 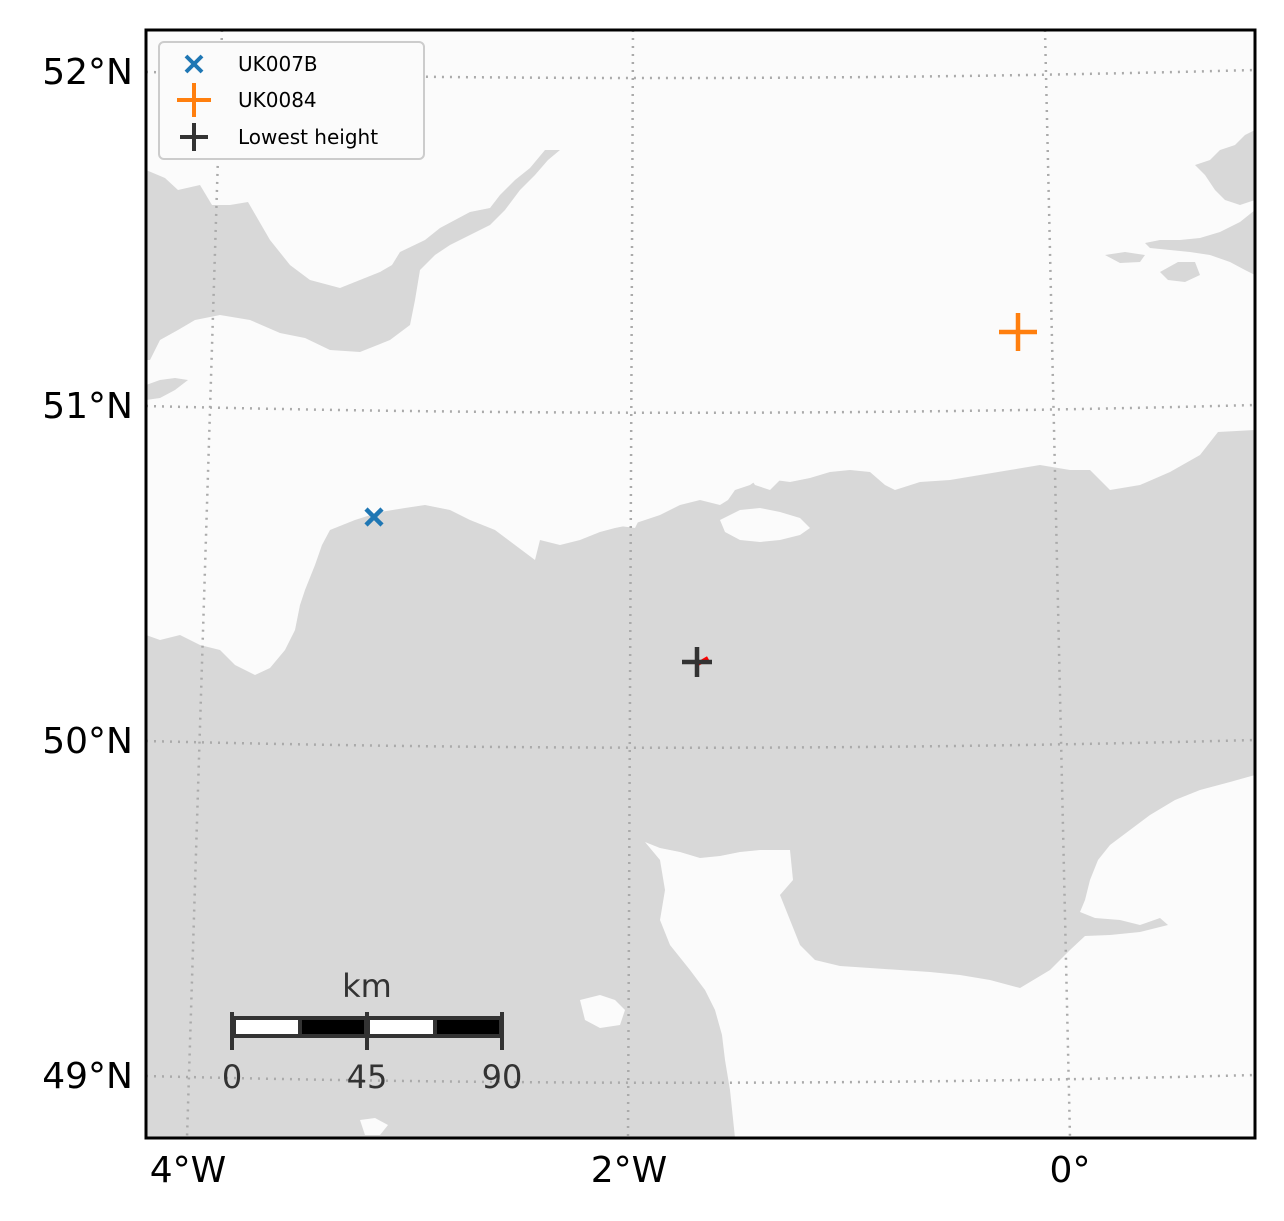 I want to click on land-solent-inlet, so click(x=762, y=472).